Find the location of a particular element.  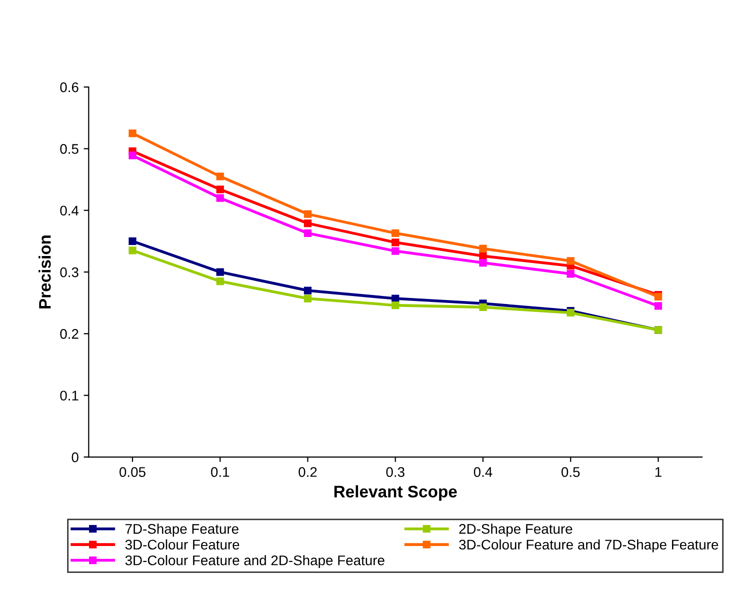

y-tick-label: 0.1 is located at coordinates (69, 395).